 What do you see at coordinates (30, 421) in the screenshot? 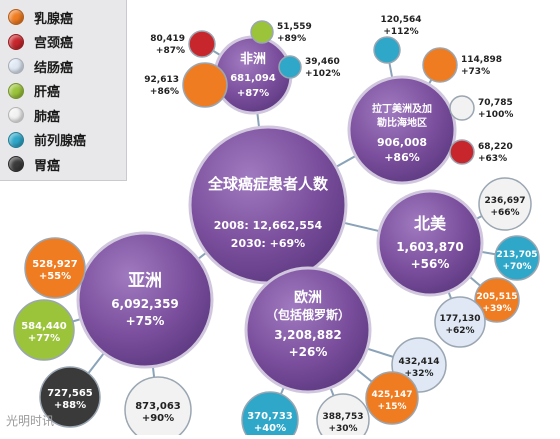
I see `watermark: 光明时讯` at bounding box center [30, 421].